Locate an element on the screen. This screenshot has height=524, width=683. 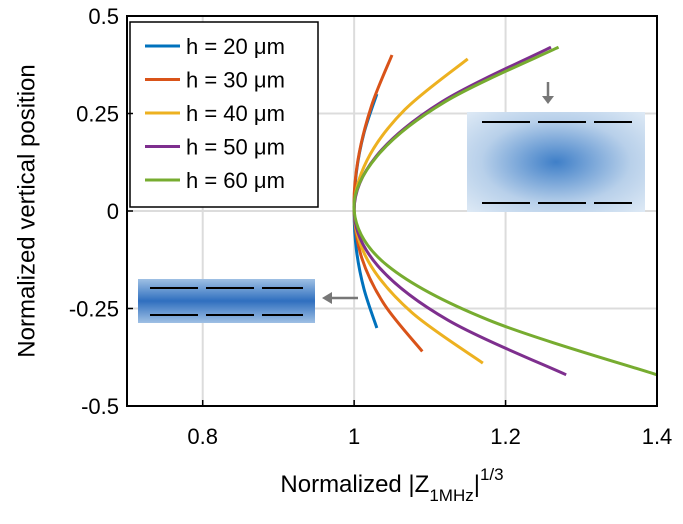
legend-label: h = 60 μm is located at coordinates (235, 180).